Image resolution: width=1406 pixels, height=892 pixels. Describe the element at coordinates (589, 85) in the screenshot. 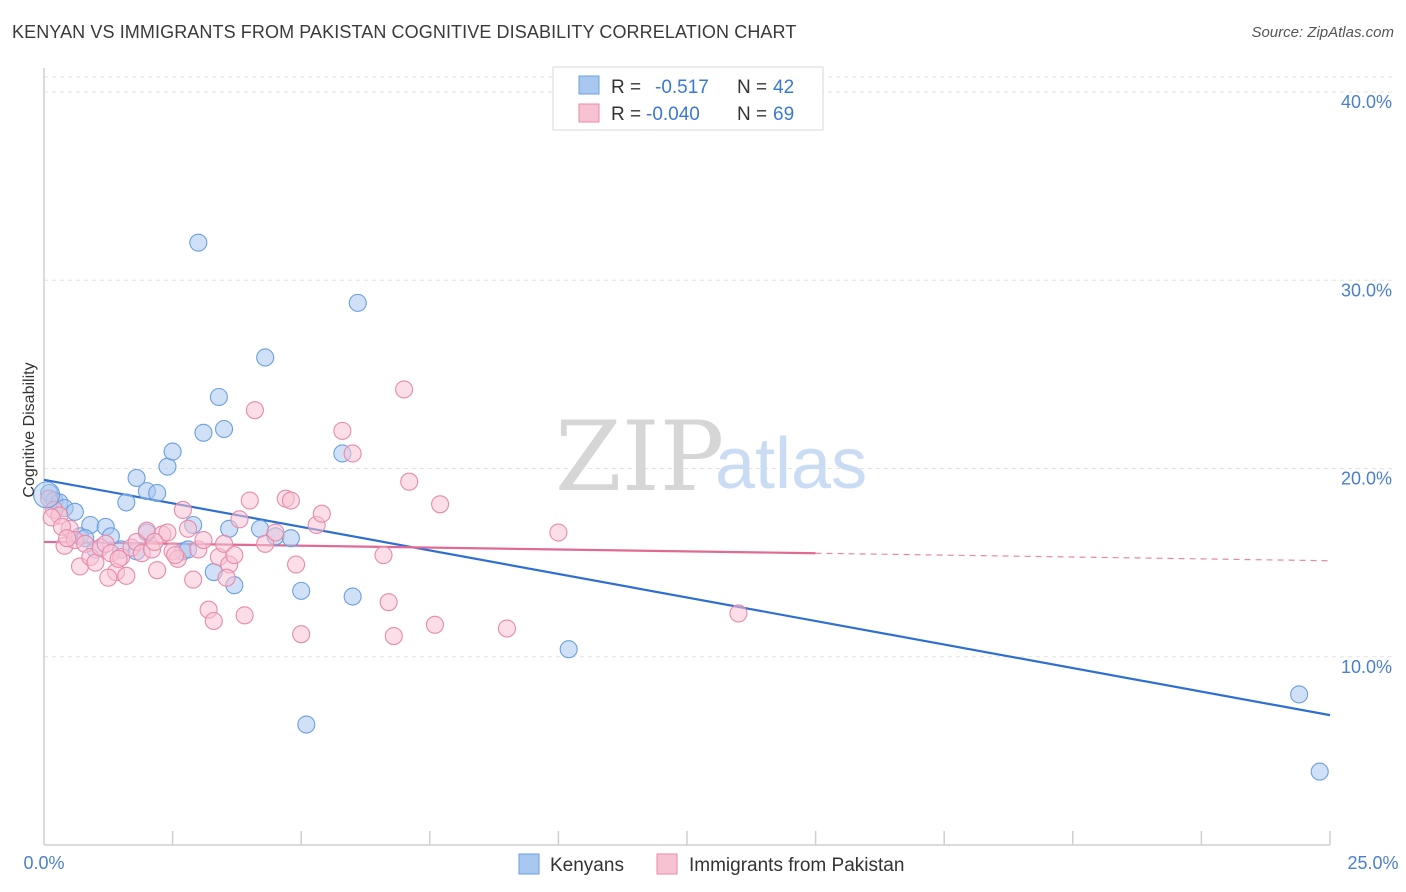

I see `legend-swatch-kenyans` at that location.